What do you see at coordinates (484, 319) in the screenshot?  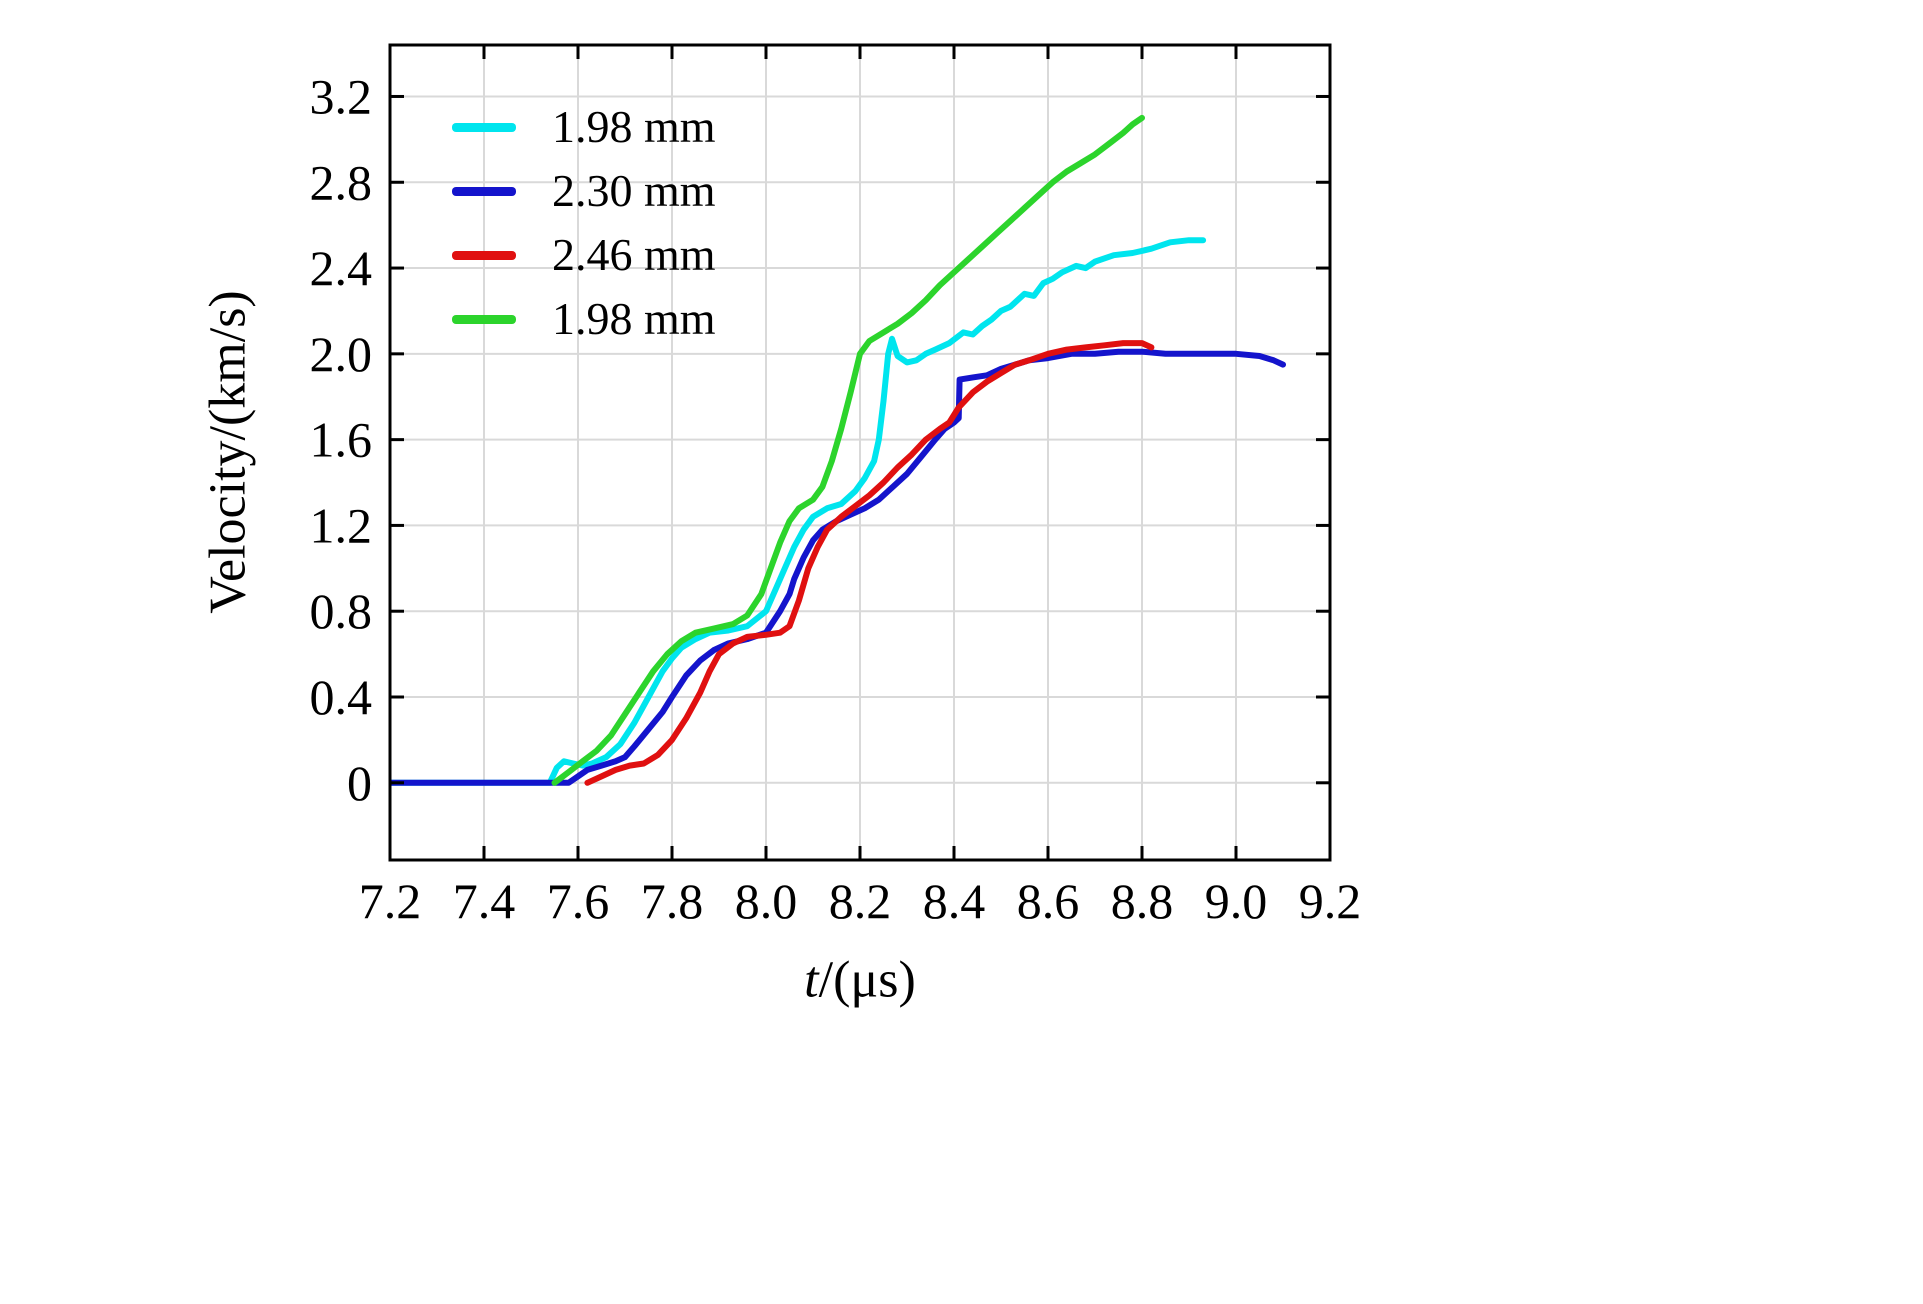 I see `legend-swatch-green` at bounding box center [484, 319].